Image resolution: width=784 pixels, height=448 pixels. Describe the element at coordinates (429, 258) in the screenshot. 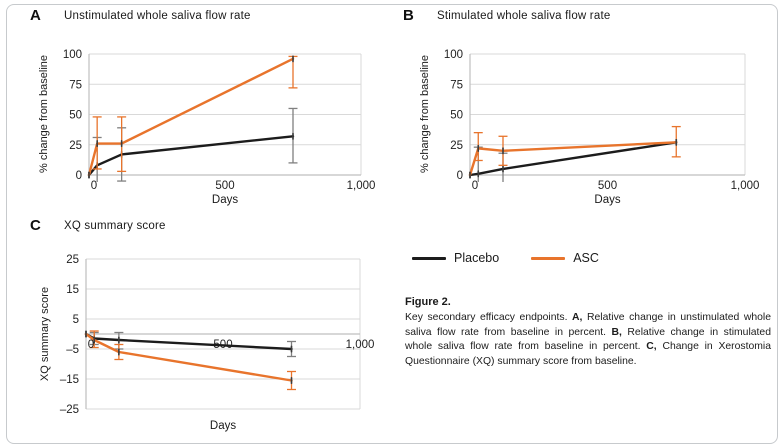

I see `placebo-line-swatch` at that location.